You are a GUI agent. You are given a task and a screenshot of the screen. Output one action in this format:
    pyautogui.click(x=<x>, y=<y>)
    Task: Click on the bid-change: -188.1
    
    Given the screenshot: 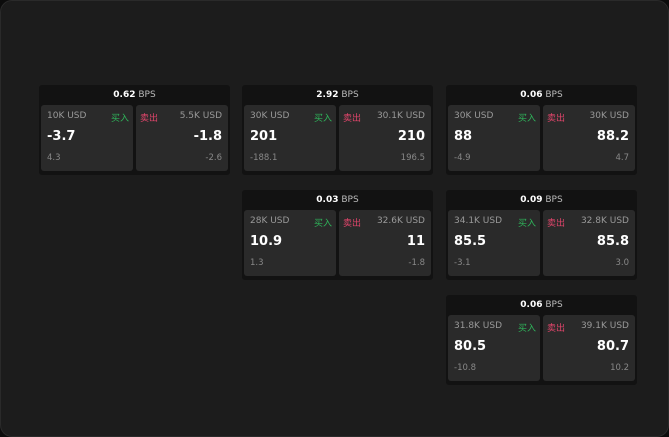 What is the action you would take?
    pyautogui.click(x=264, y=158)
    